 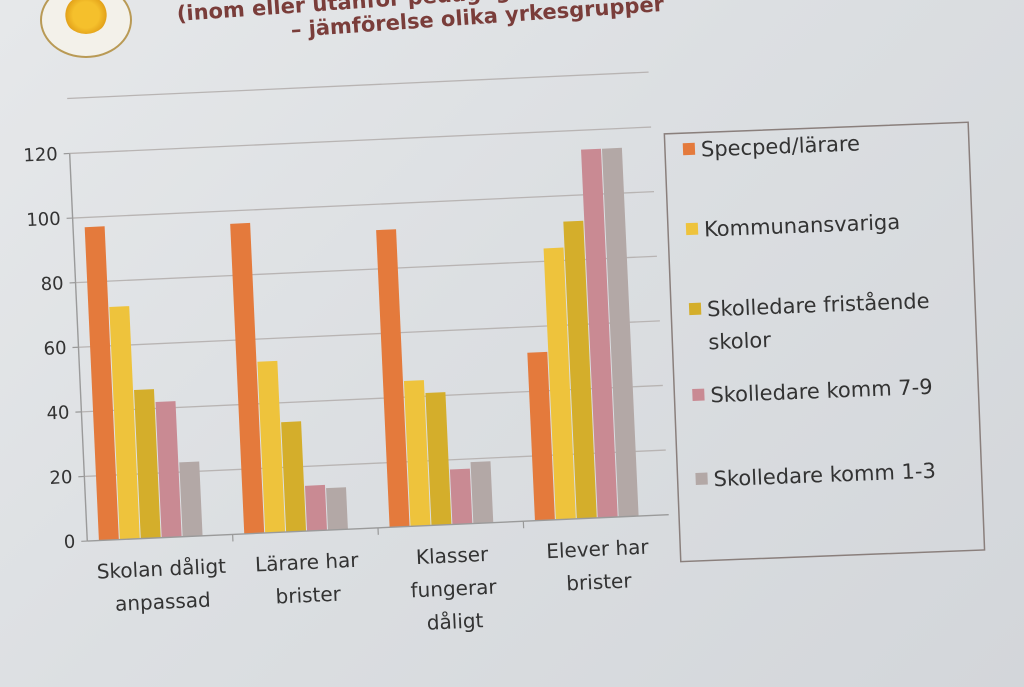 I want to click on y-tick-label: 80, so click(x=52, y=284).